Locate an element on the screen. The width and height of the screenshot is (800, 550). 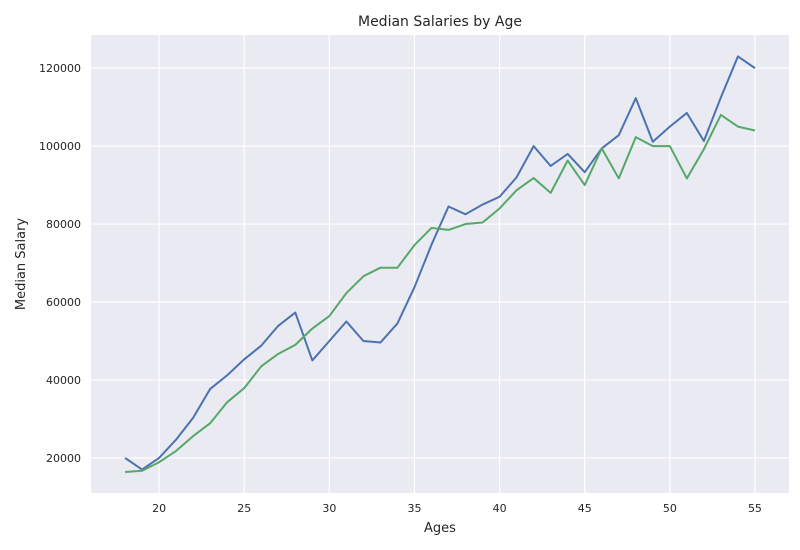
y-tick-label: 60000 is located at coordinates (63, 302).